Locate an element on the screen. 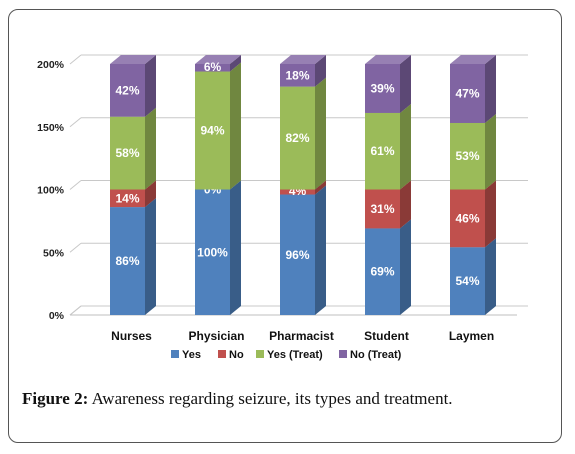 The width and height of the screenshot is (575, 454). x-tick-label: Laymen is located at coordinates (471, 336).